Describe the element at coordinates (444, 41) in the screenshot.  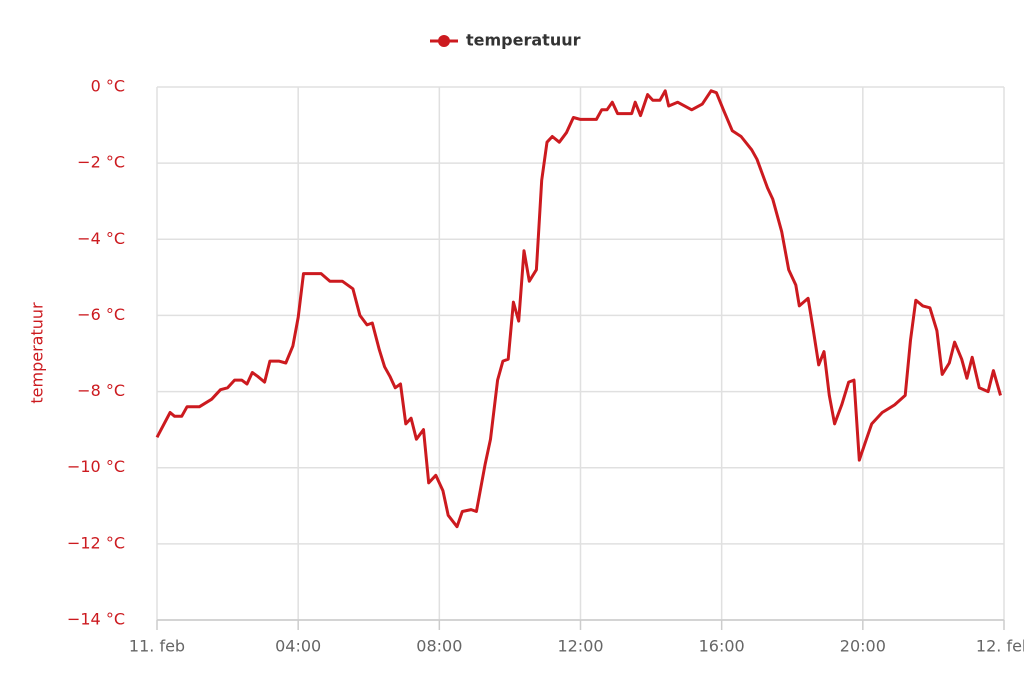
I see `legend-marker` at that location.